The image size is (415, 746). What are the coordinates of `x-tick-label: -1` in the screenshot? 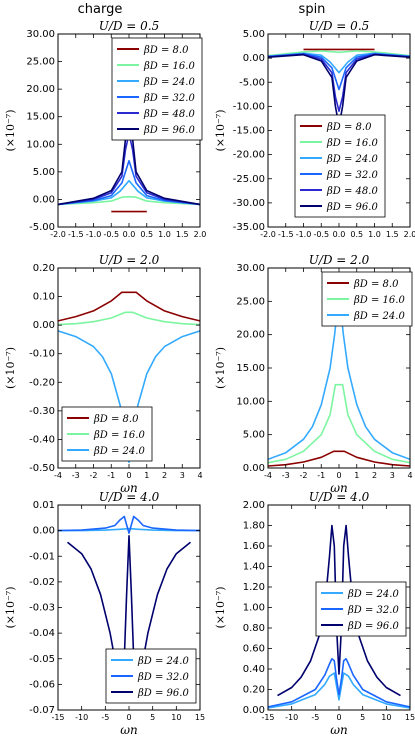 It's located at (321, 475).